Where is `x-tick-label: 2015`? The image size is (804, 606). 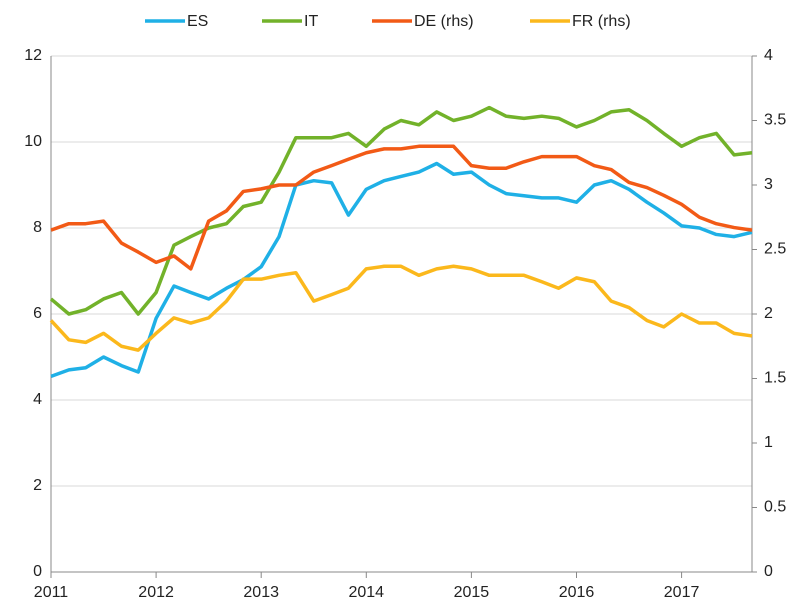 x-tick-label: 2015 is located at coordinates (472, 592).